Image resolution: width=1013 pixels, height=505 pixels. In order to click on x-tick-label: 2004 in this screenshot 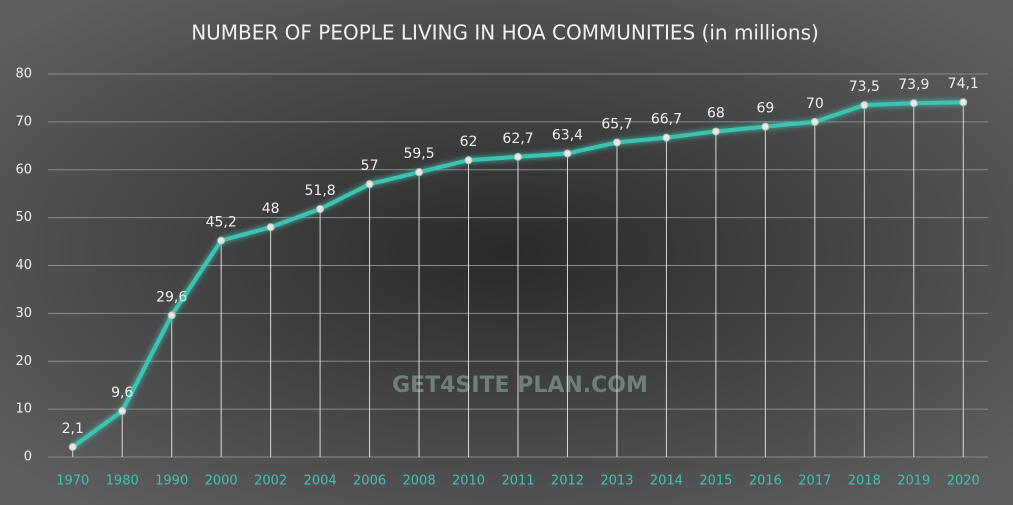, I will do `click(320, 481)`.